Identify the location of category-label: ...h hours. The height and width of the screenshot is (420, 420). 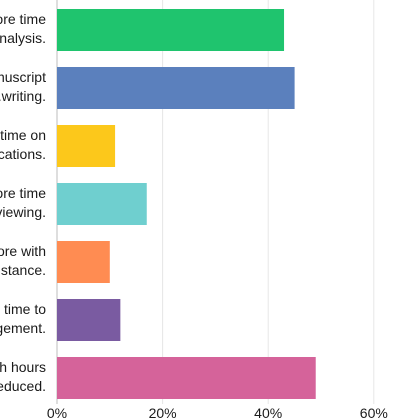
(23, 367).